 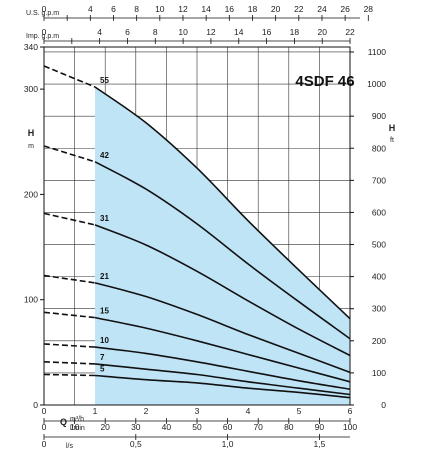 What do you see at coordinates (90, 9) in the screenshot?
I see `usgpm-tick-label: 4` at bounding box center [90, 9].